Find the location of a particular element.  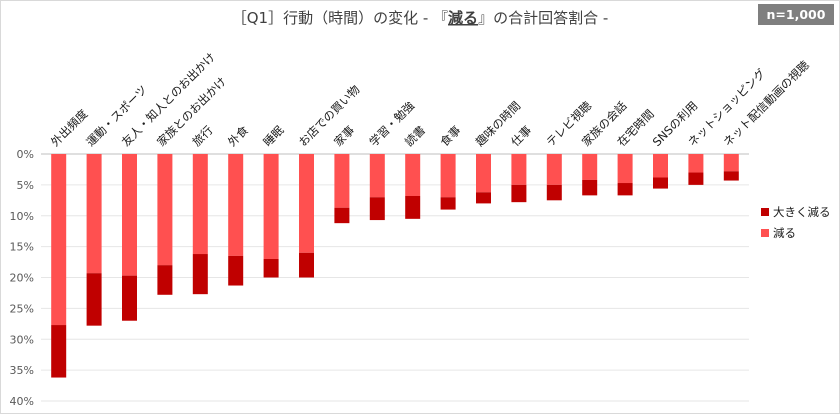

category-label: 外出頻度 is located at coordinates (69, 127).